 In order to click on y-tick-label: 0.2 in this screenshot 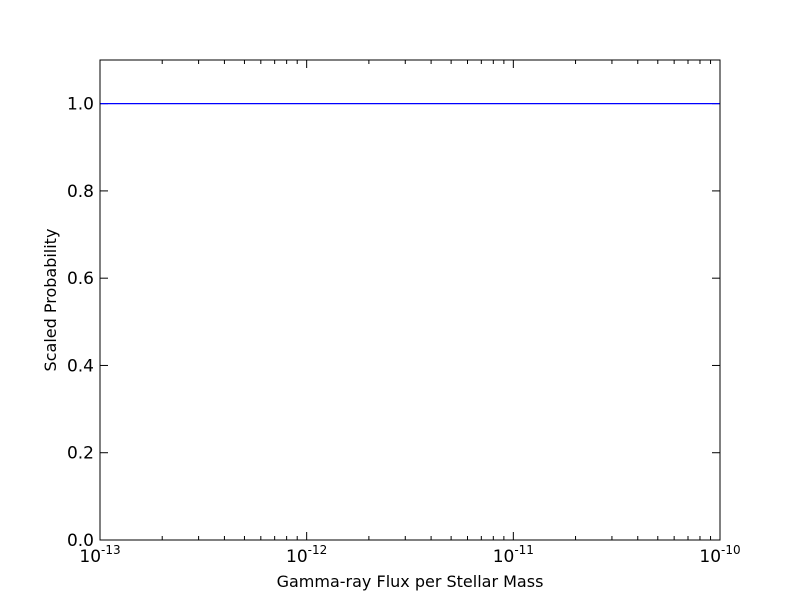, I will do `click(80, 454)`.